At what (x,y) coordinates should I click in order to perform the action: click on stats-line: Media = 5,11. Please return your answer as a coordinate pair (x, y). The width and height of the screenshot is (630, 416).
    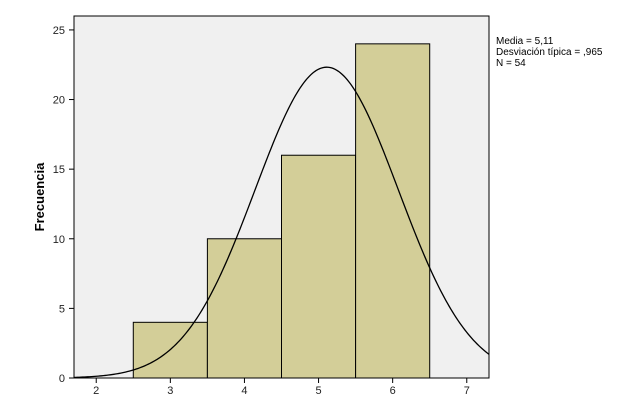
    Looking at the image, I should click on (525, 41).